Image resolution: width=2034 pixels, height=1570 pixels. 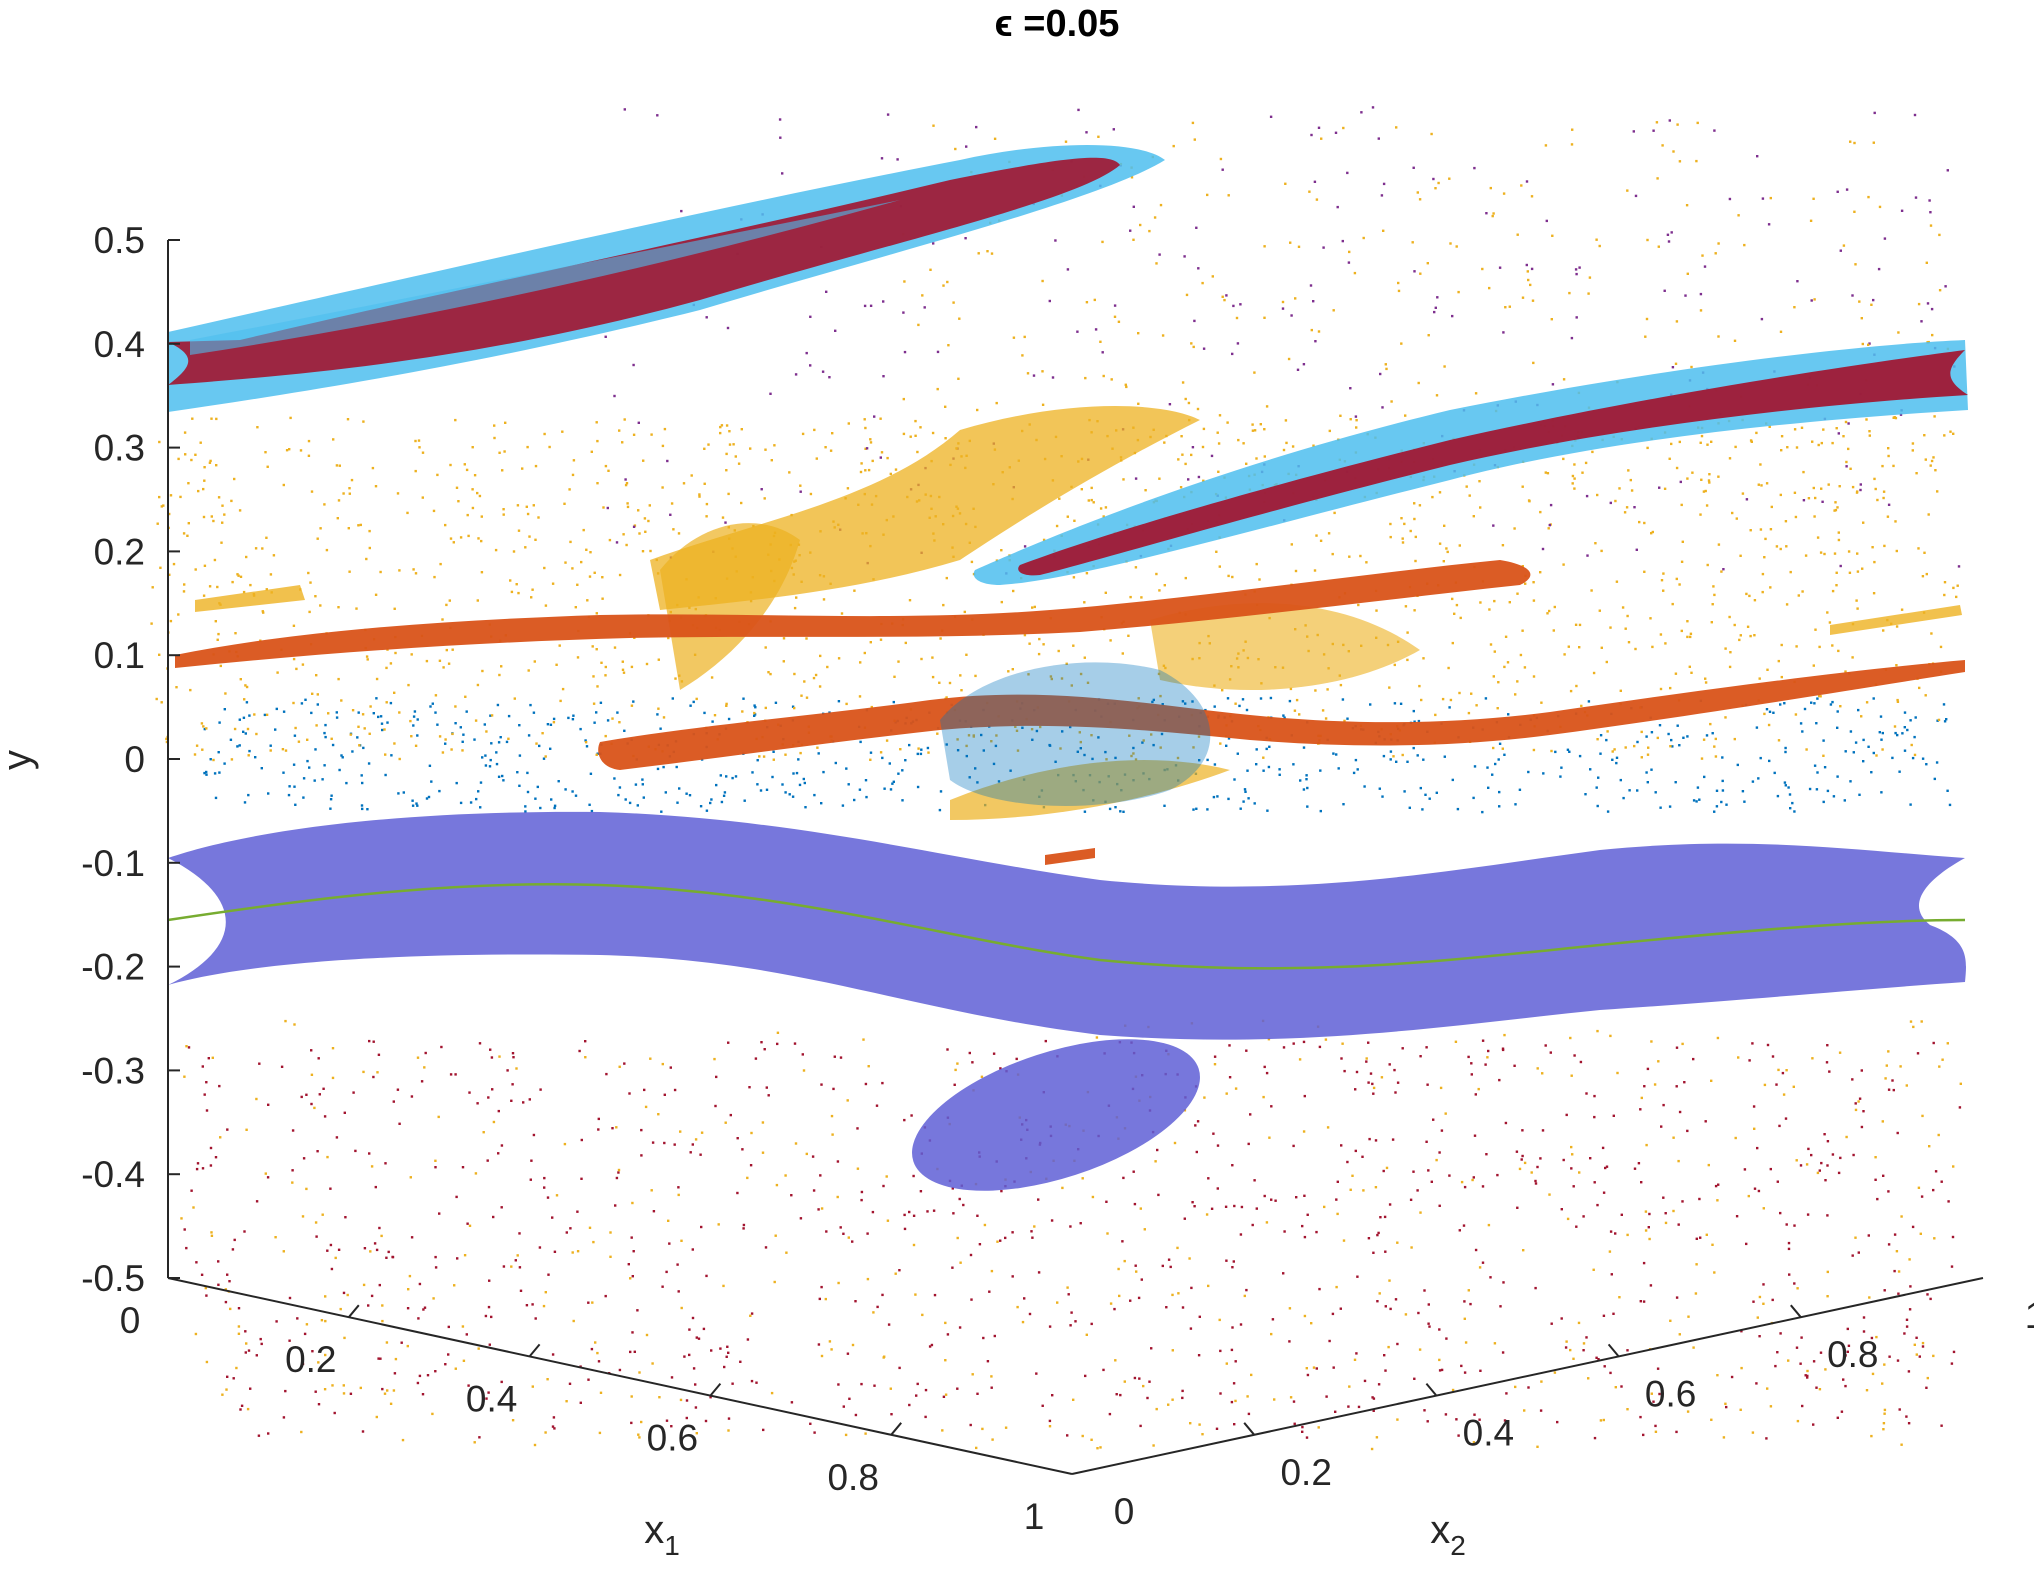 What do you see at coordinates (1075, 734) in the screenshot?
I see `blue-blob-center` at bounding box center [1075, 734].